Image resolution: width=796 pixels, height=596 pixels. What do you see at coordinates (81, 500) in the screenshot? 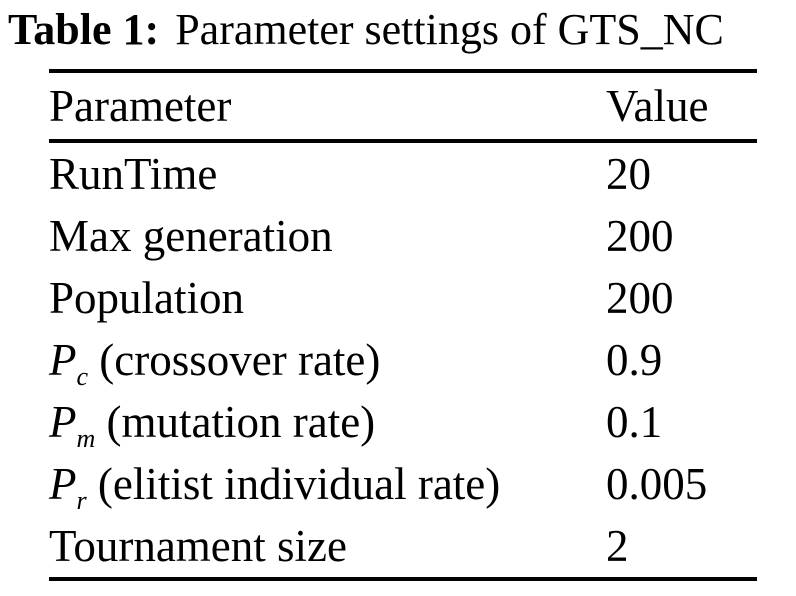
I see `param-subscript: r` at bounding box center [81, 500].